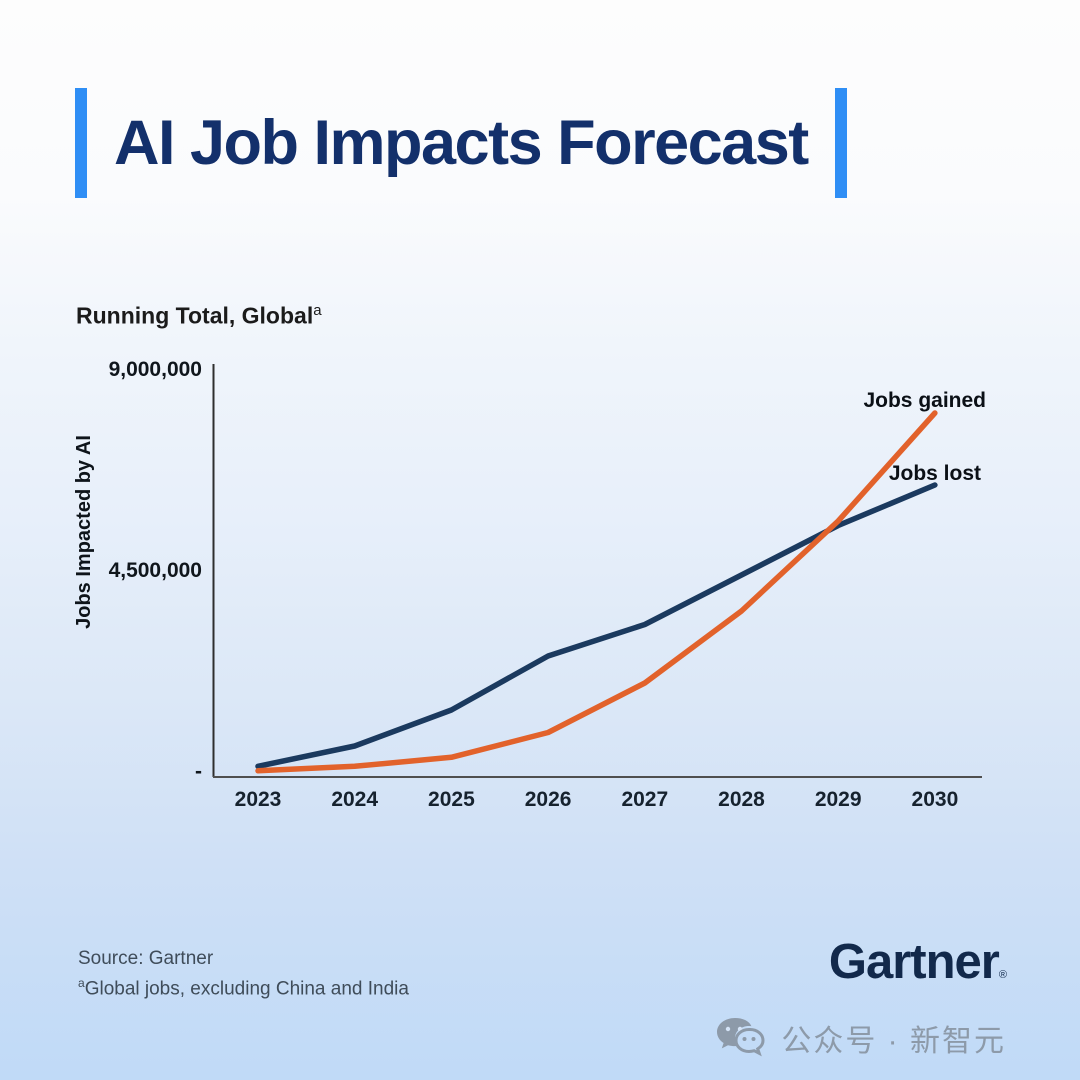  What do you see at coordinates (195, 315) in the screenshot?
I see `chart-subtitle-text: Running Total, Global` at bounding box center [195, 315].